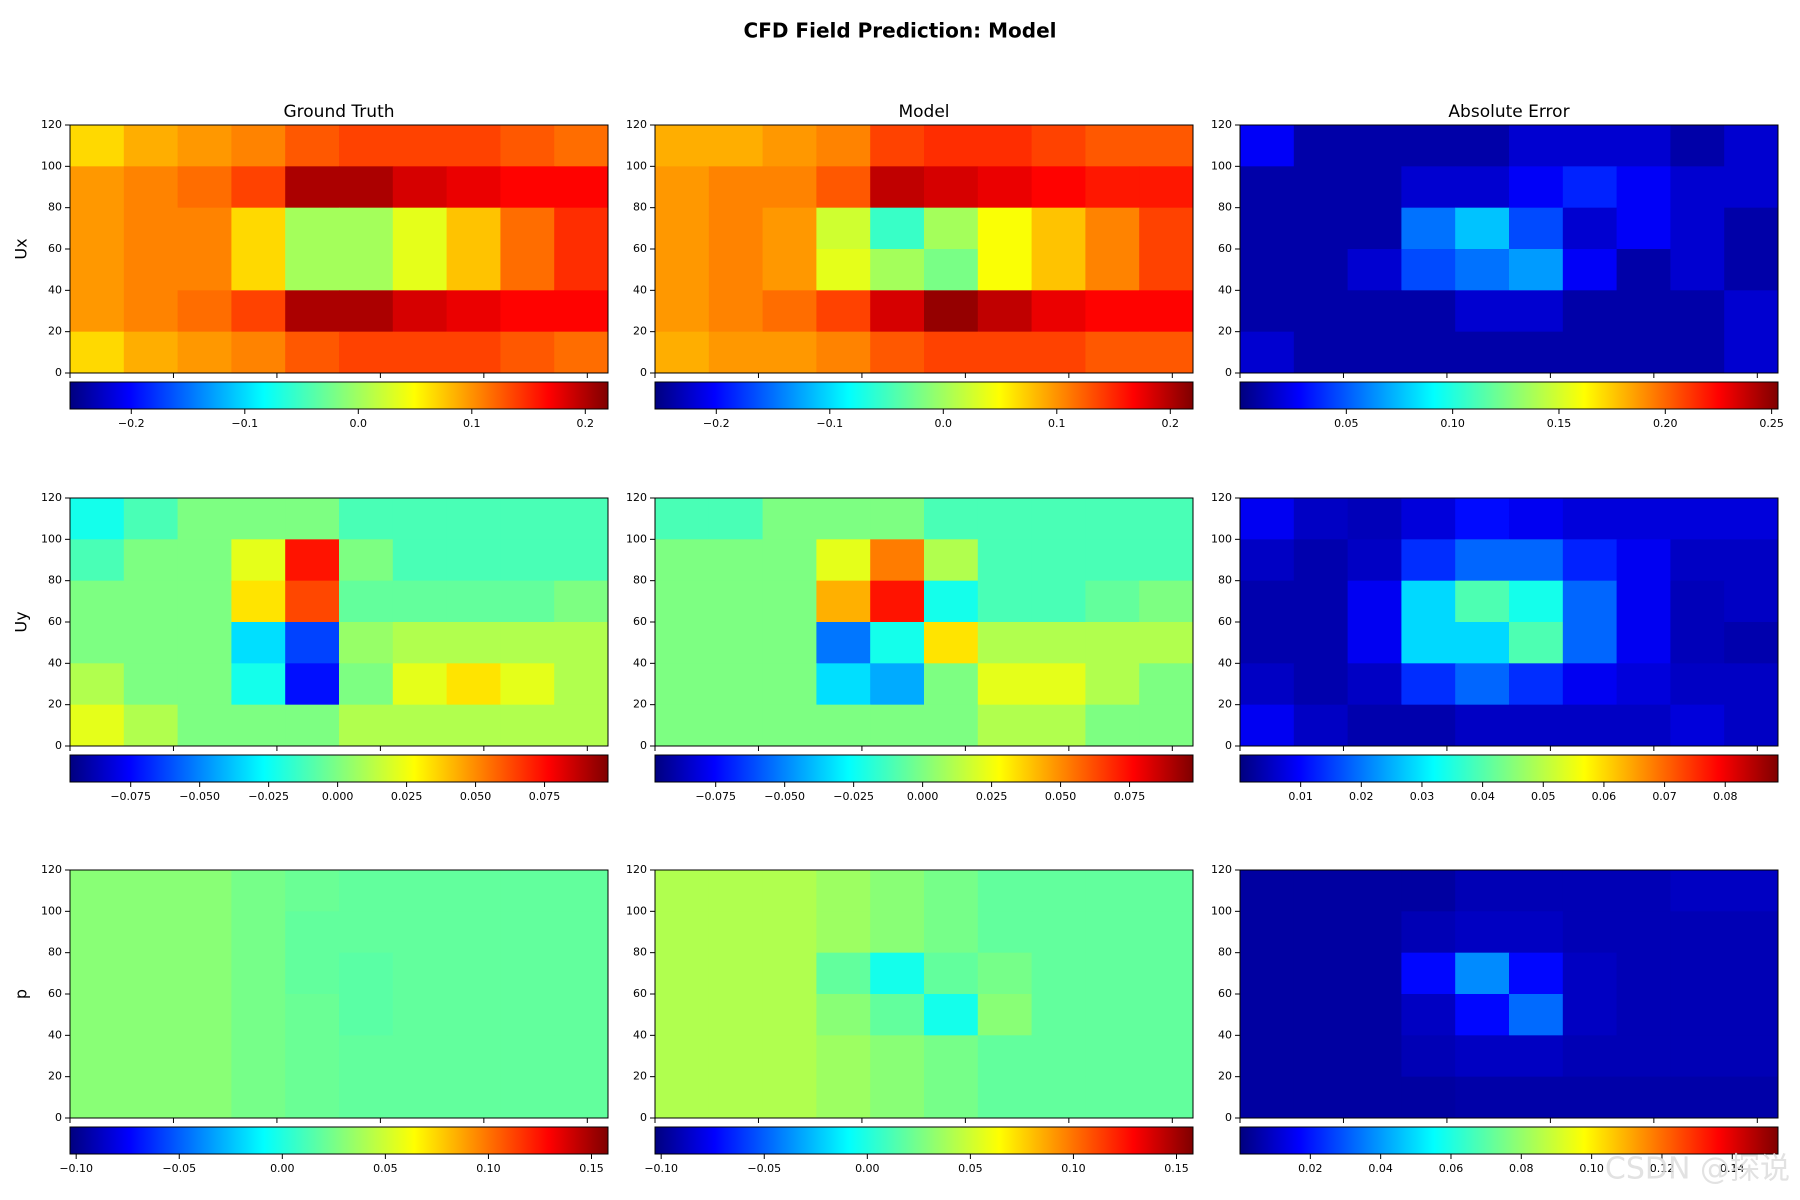  I want to click on colorbar-tick-label: −0.1, so click(244, 423).